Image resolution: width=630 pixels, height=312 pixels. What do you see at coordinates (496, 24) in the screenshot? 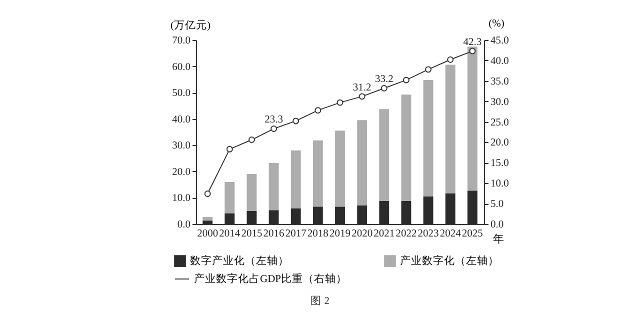
I see `y2-axis-title: (%)` at bounding box center [496, 24].